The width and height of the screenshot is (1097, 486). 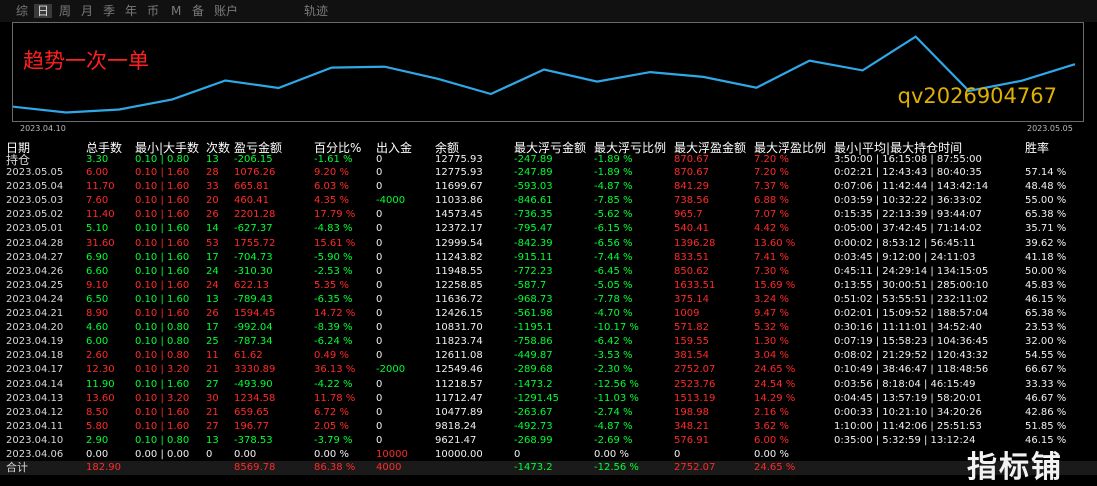 I want to click on cell-lots: 7.60, so click(x=97, y=201).